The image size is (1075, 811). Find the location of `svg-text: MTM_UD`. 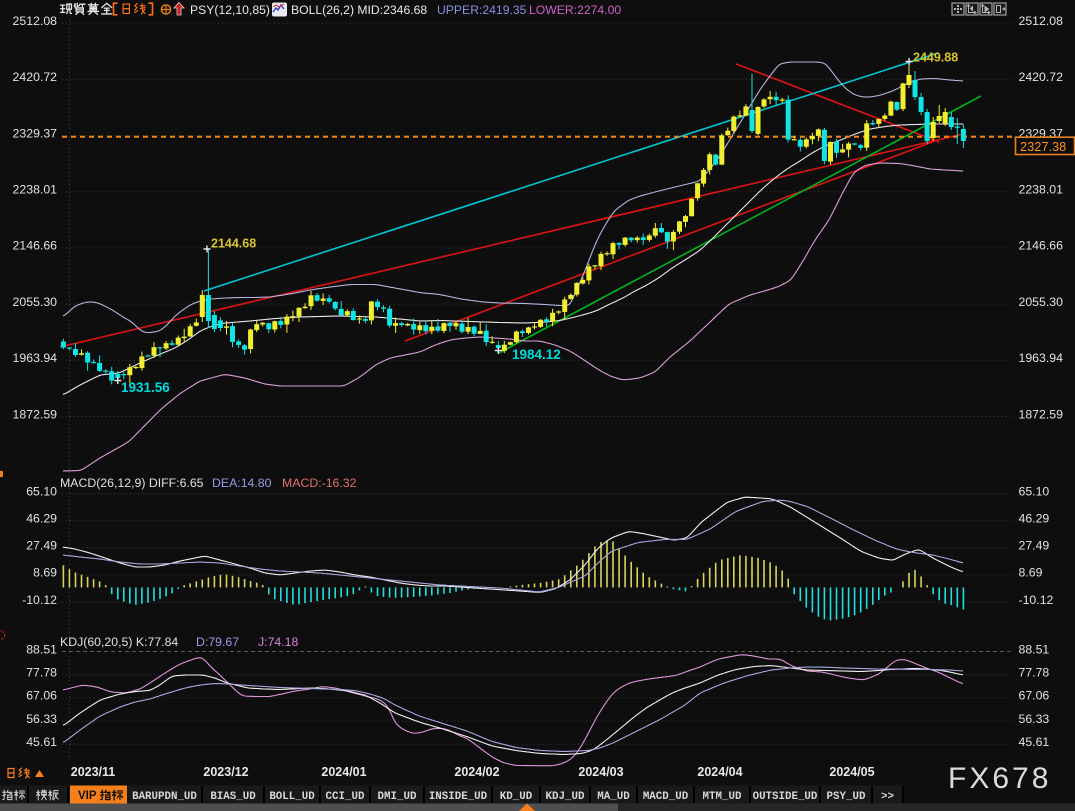

svg-text: MTM_UD is located at coordinates (722, 797).